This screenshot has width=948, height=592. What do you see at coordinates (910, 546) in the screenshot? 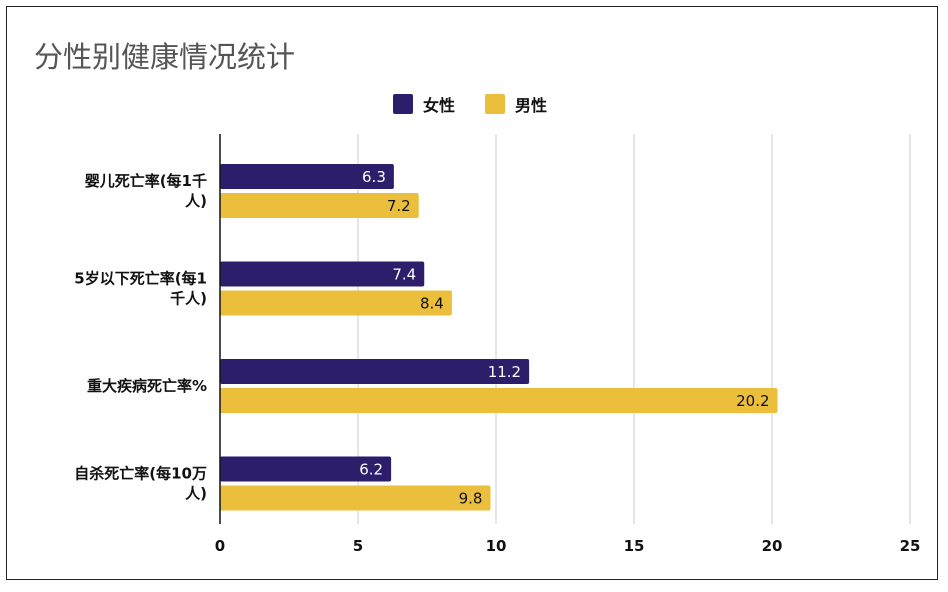
I see `x-tick-label: 25` at bounding box center [910, 546].